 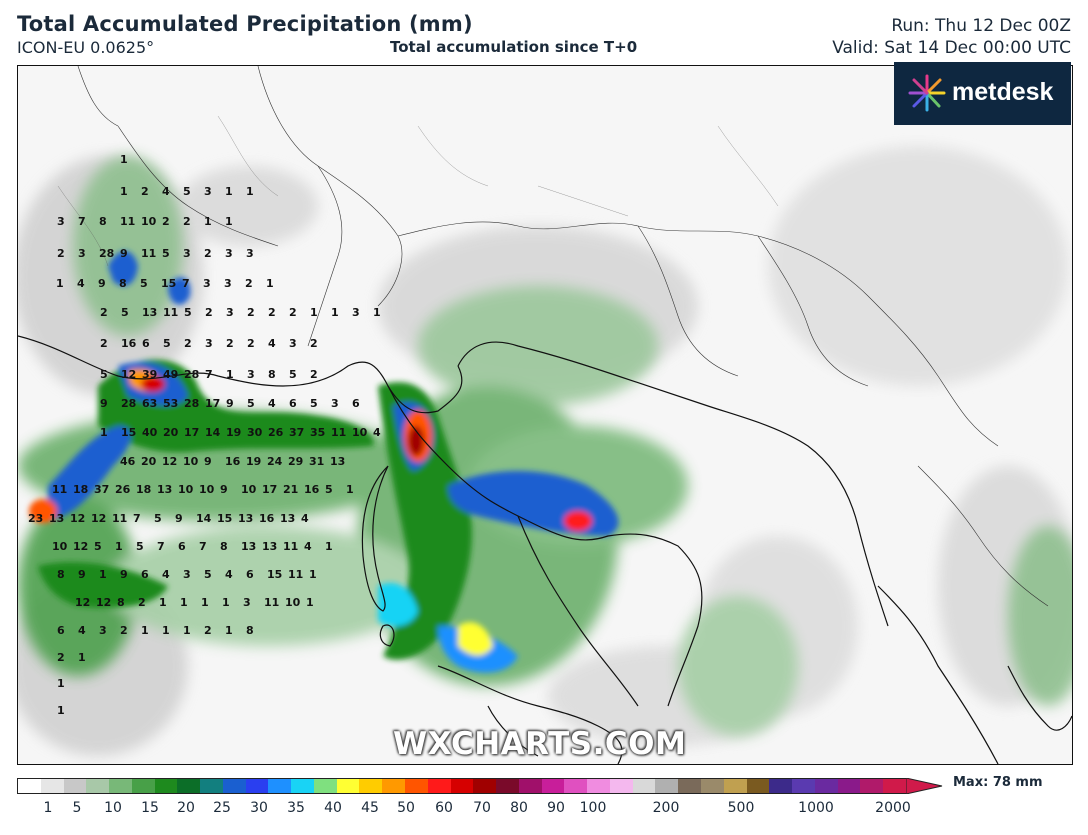 I want to click on precipitation-value: 12, so click(x=170, y=461).